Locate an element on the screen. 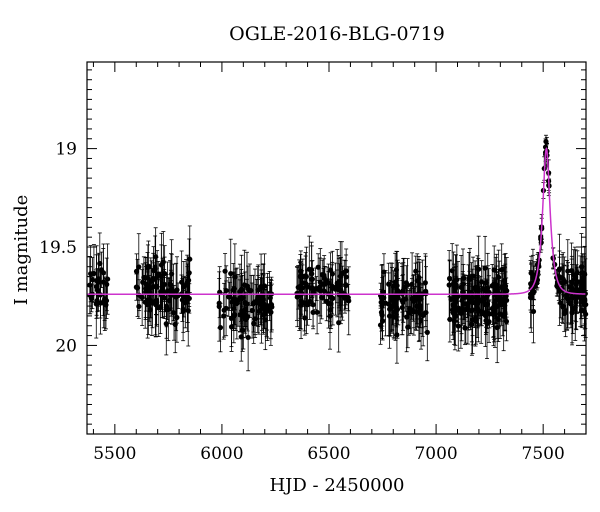  x-axis-label: HJD - 2450000 is located at coordinates (336, 485).